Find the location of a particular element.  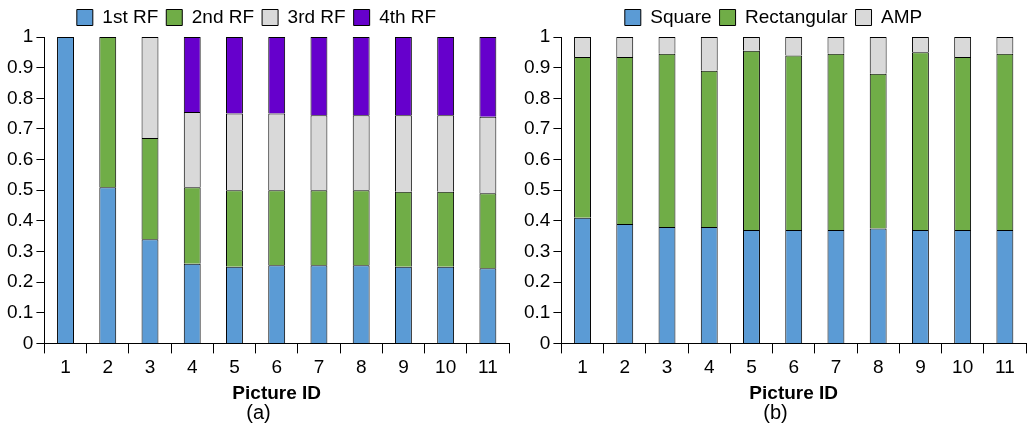

legend-label: 3rd RF is located at coordinates (316, 16).